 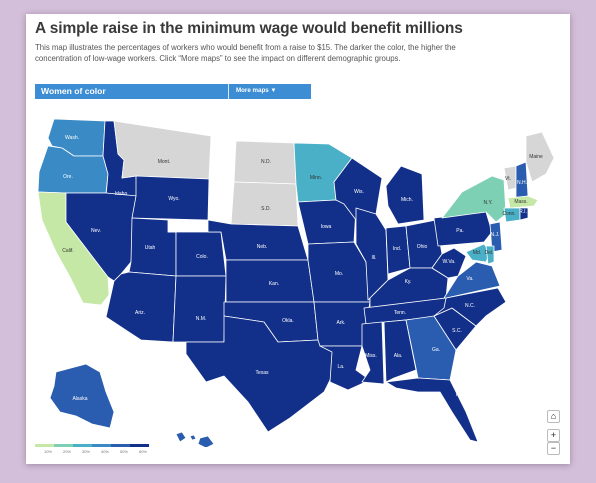 What do you see at coordinates (85, 451) in the screenshot?
I see `legend-tick-label: 30%` at bounding box center [85, 451].